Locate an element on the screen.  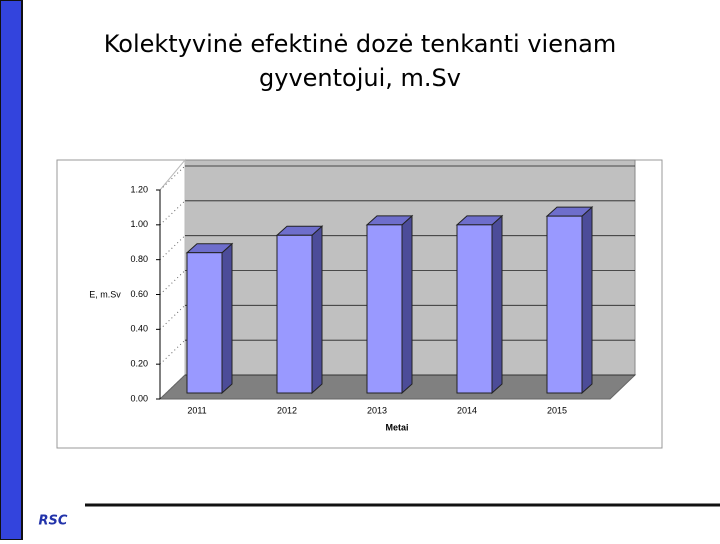
y-tick-label: 0.80 is located at coordinates (139, 259).